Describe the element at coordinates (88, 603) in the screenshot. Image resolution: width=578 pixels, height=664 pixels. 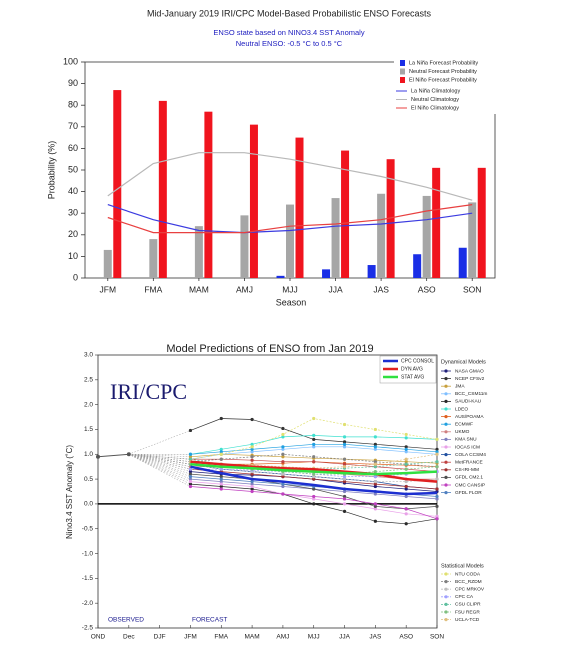
I see `y-tick-label: -2.0` at that location.